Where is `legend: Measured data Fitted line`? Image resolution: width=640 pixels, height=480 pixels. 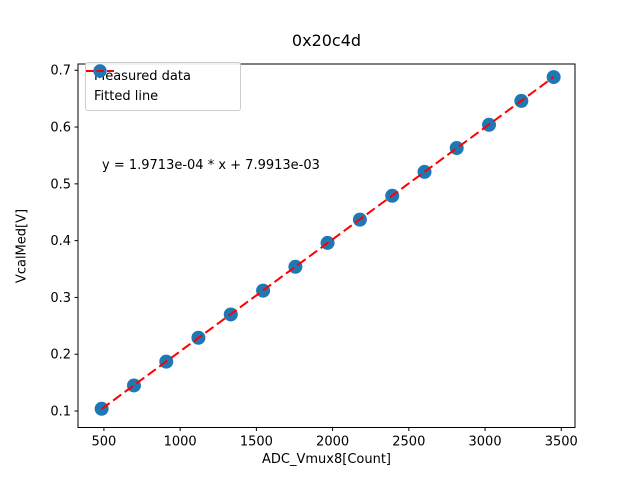 legend: Measured data Fitted line is located at coordinates (163, 86).